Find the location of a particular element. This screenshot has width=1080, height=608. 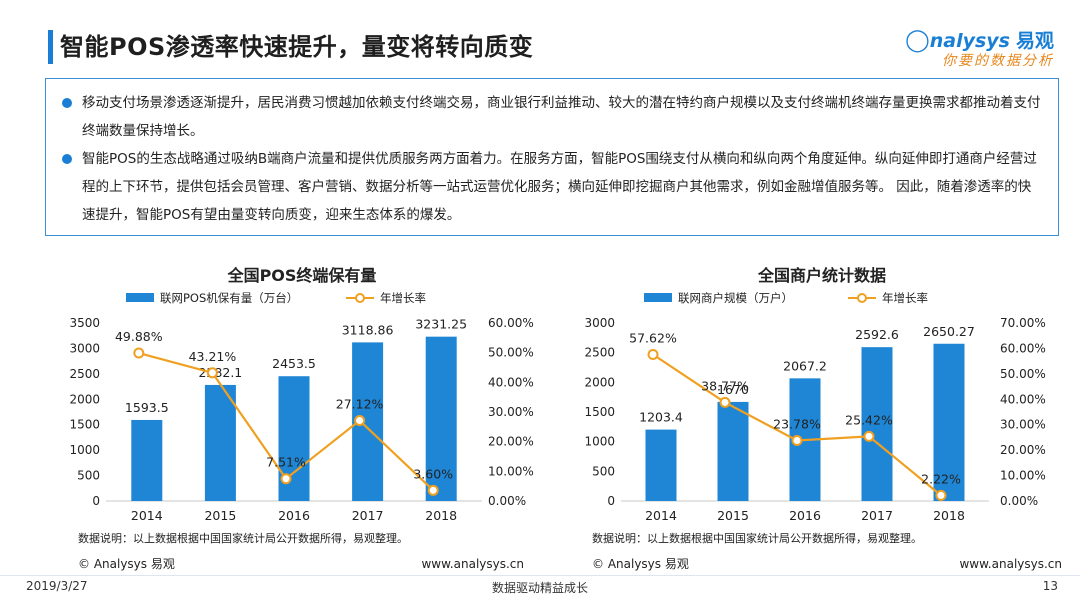

bar-value-label: 2282.1 is located at coordinates (221, 372).